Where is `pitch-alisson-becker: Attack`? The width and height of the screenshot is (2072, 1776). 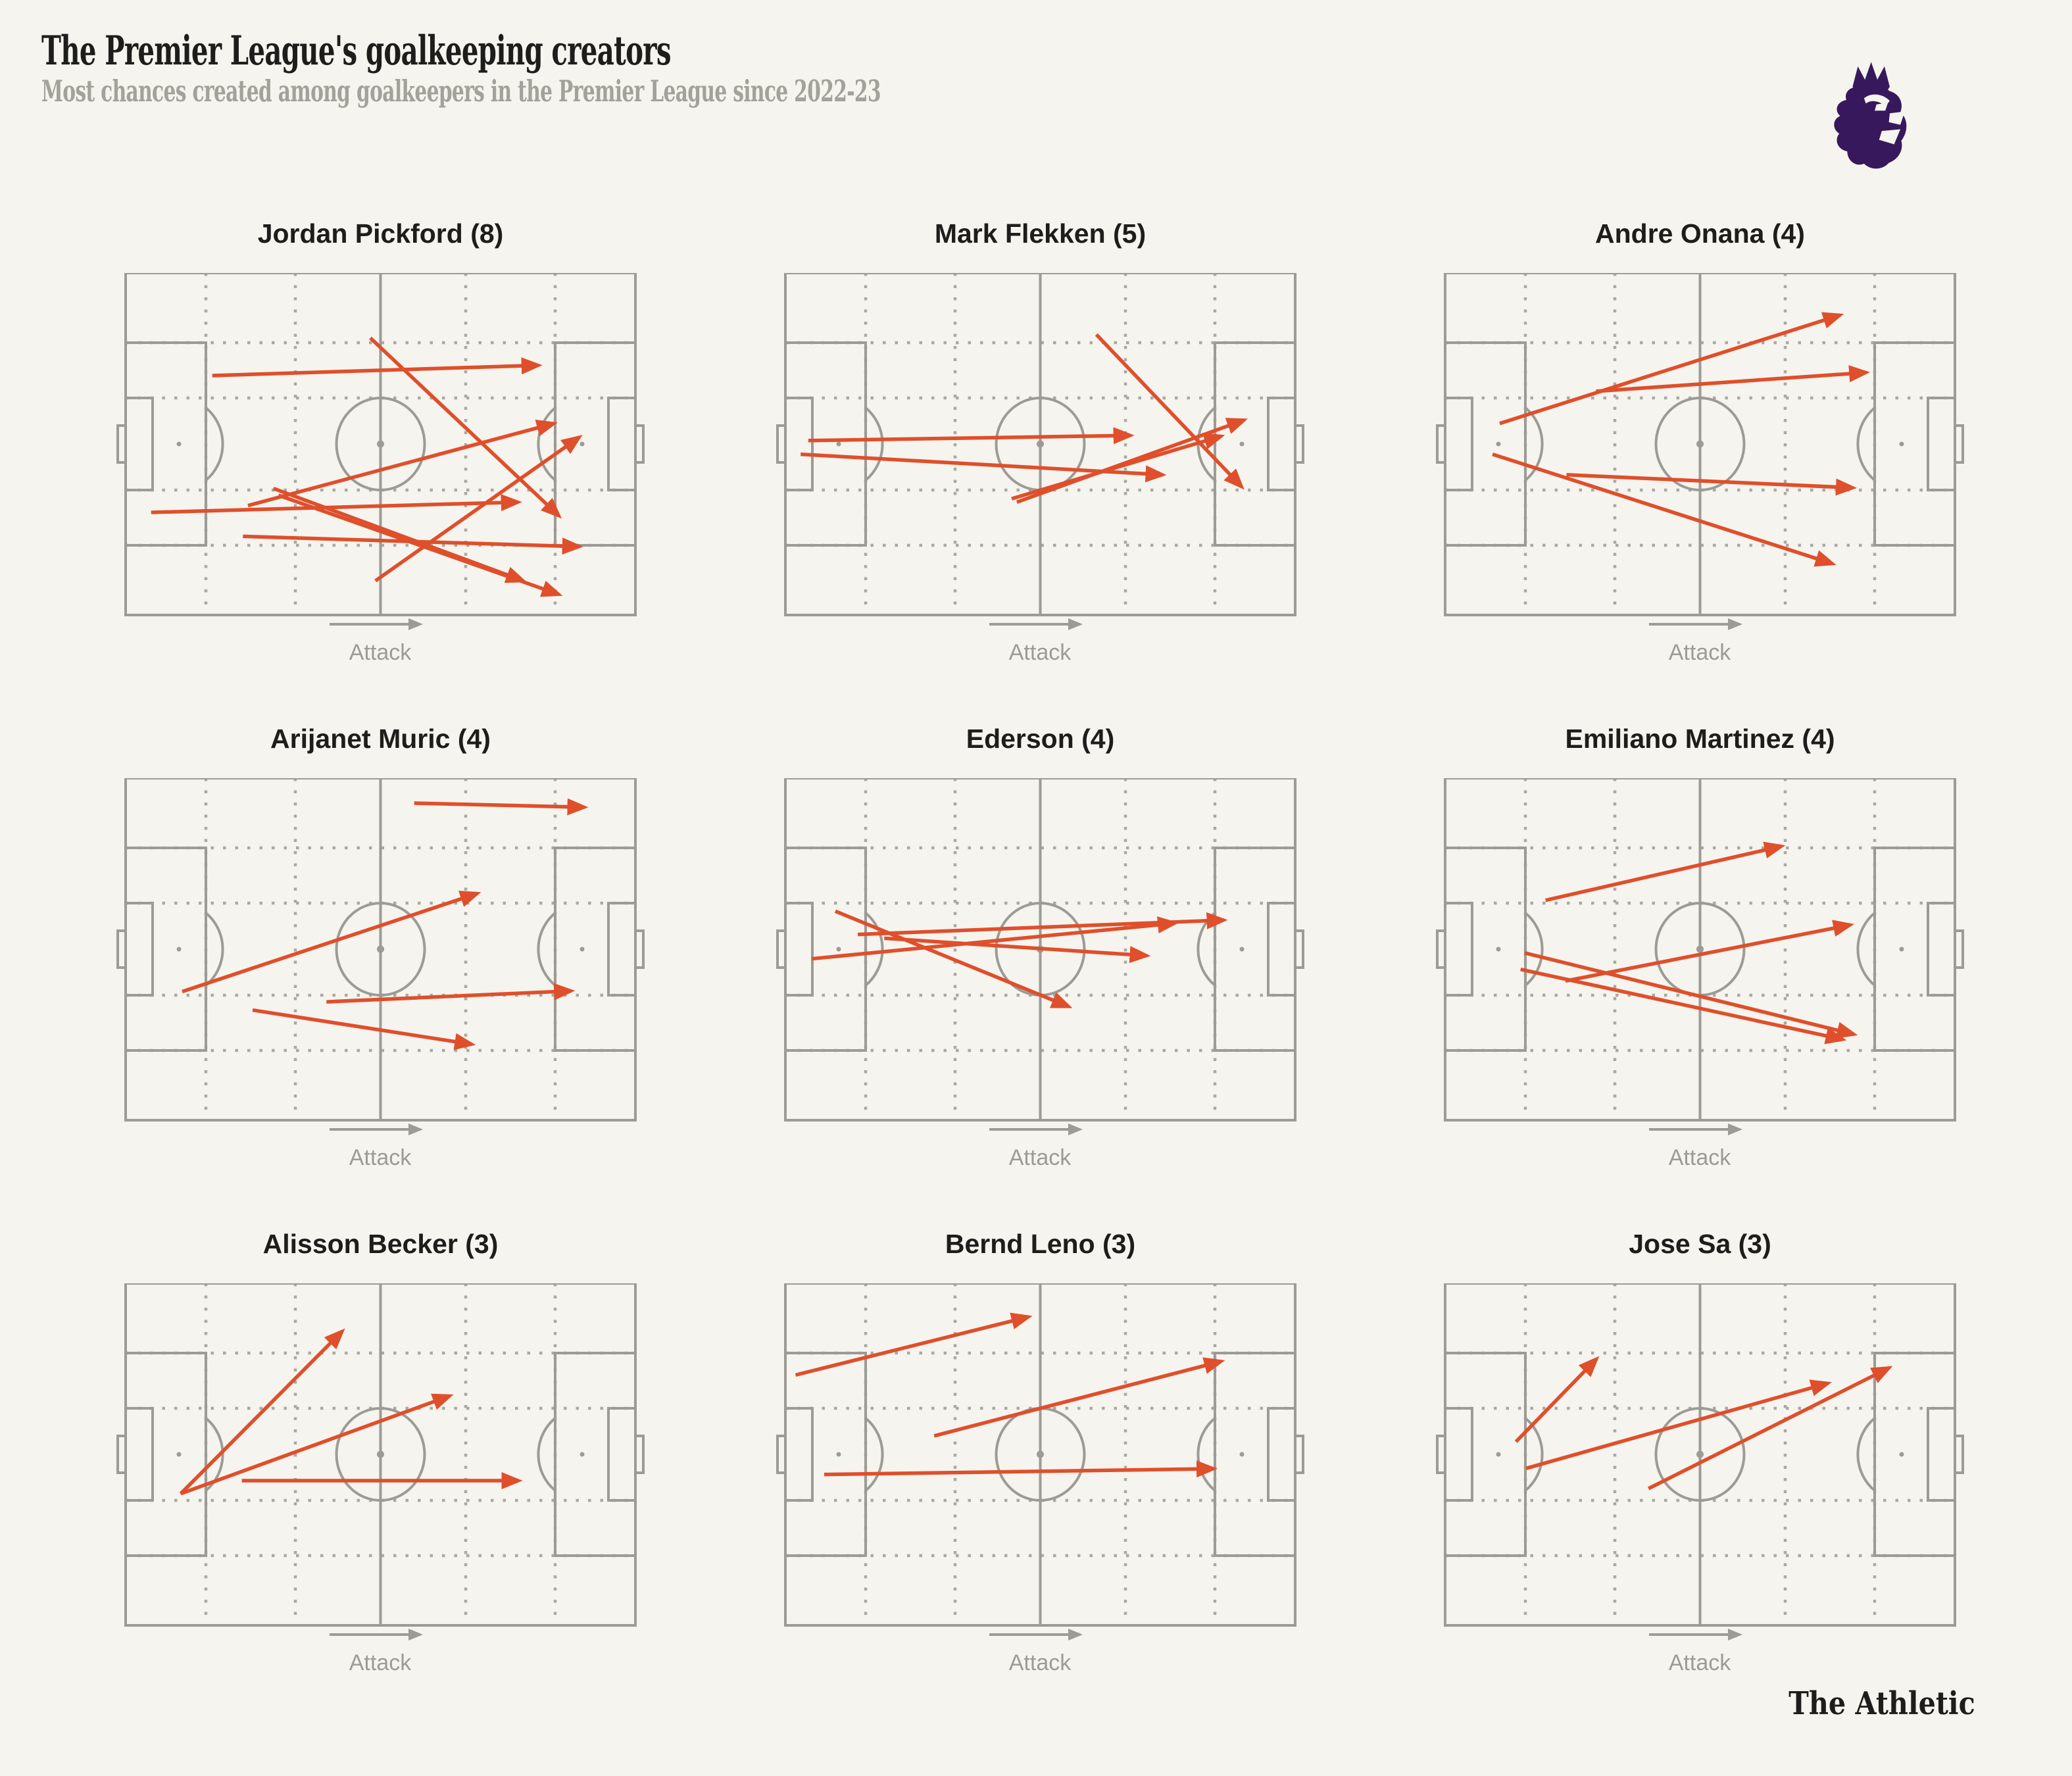
pitch-alisson-becker: Attack is located at coordinates (380, 1479).